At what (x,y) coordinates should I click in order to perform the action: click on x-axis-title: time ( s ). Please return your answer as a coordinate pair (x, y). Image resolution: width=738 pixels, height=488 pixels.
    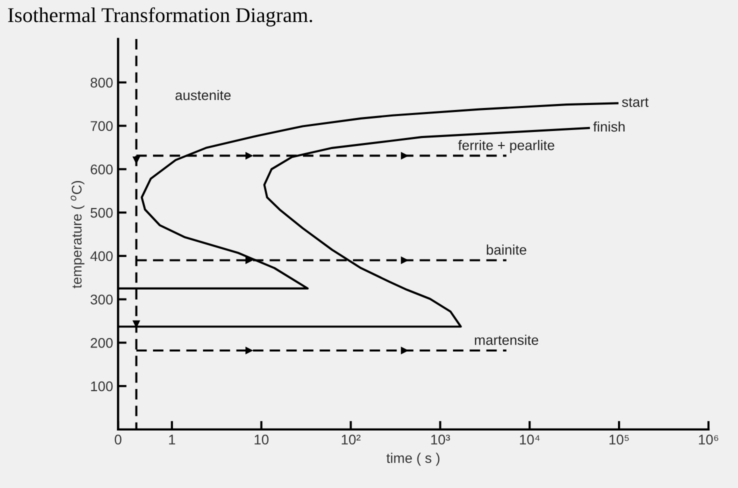
    Looking at the image, I should click on (413, 459).